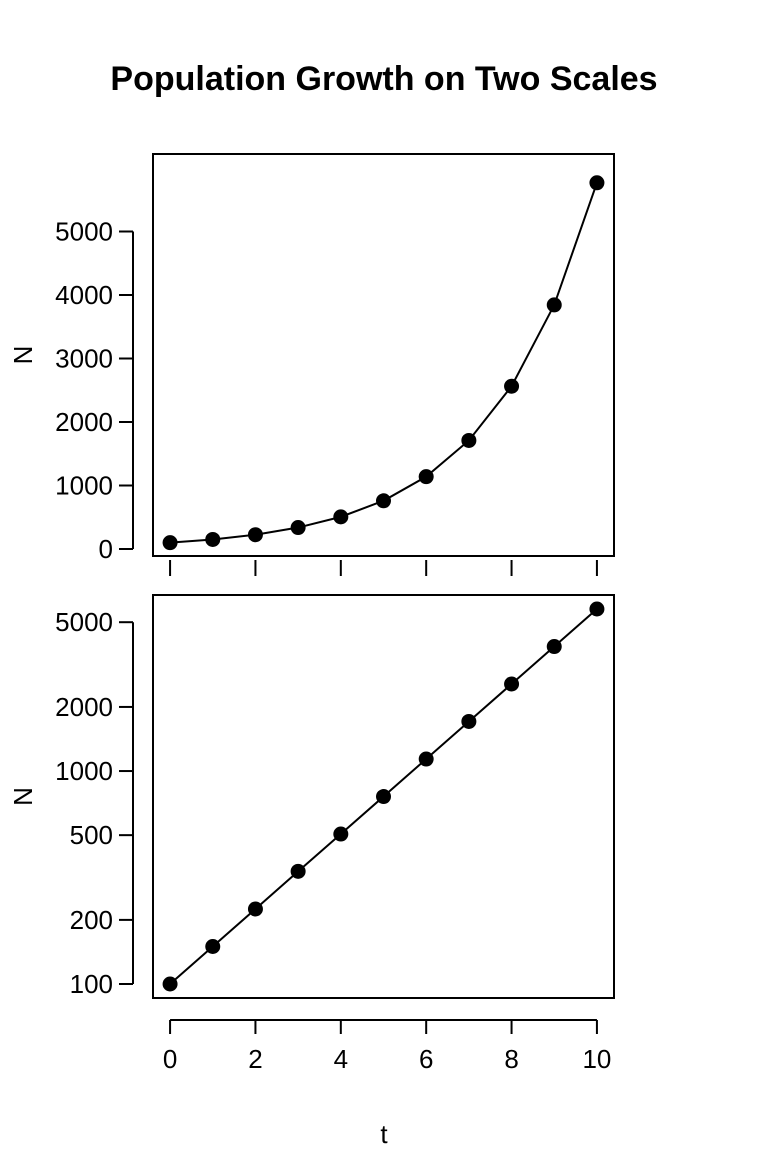 Image resolution: width=768 pixels, height=1152 pixels. I want to click on y-tick-label: 200, so click(91, 920).